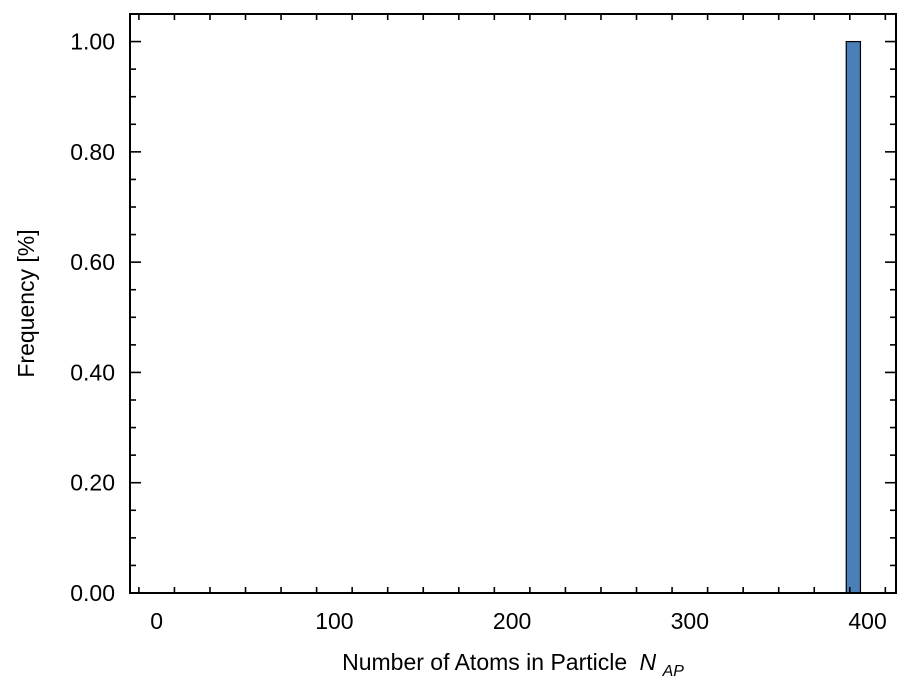 This screenshot has width=911, height=692. I want to click on y-tick-label: 0.20, so click(92, 483).